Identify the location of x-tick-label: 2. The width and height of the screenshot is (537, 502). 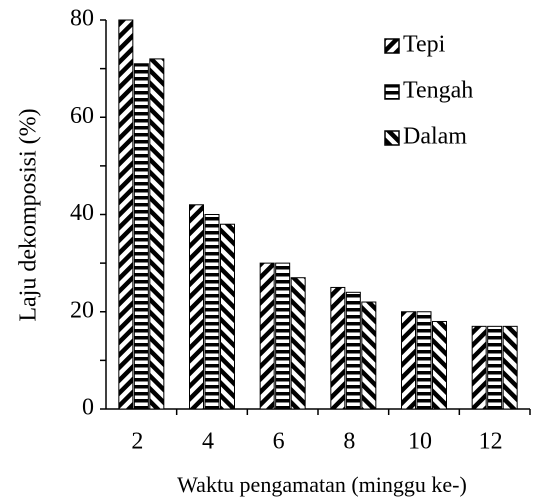
(137, 442).